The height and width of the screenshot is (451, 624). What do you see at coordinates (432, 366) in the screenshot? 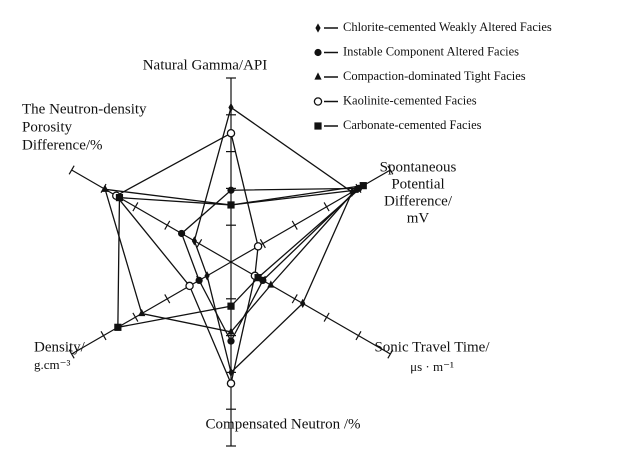
I see `axis-label: μs · m⁻¹` at bounding box center [432, 366].